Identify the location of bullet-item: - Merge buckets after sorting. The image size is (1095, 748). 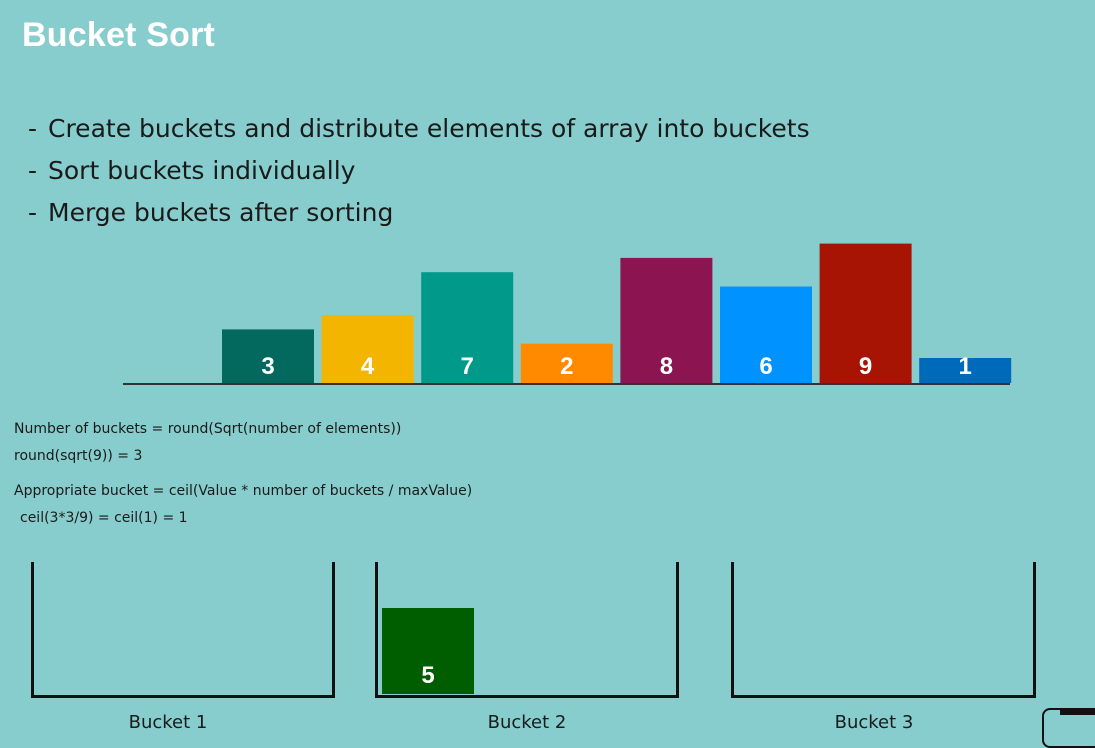
(211, 212).